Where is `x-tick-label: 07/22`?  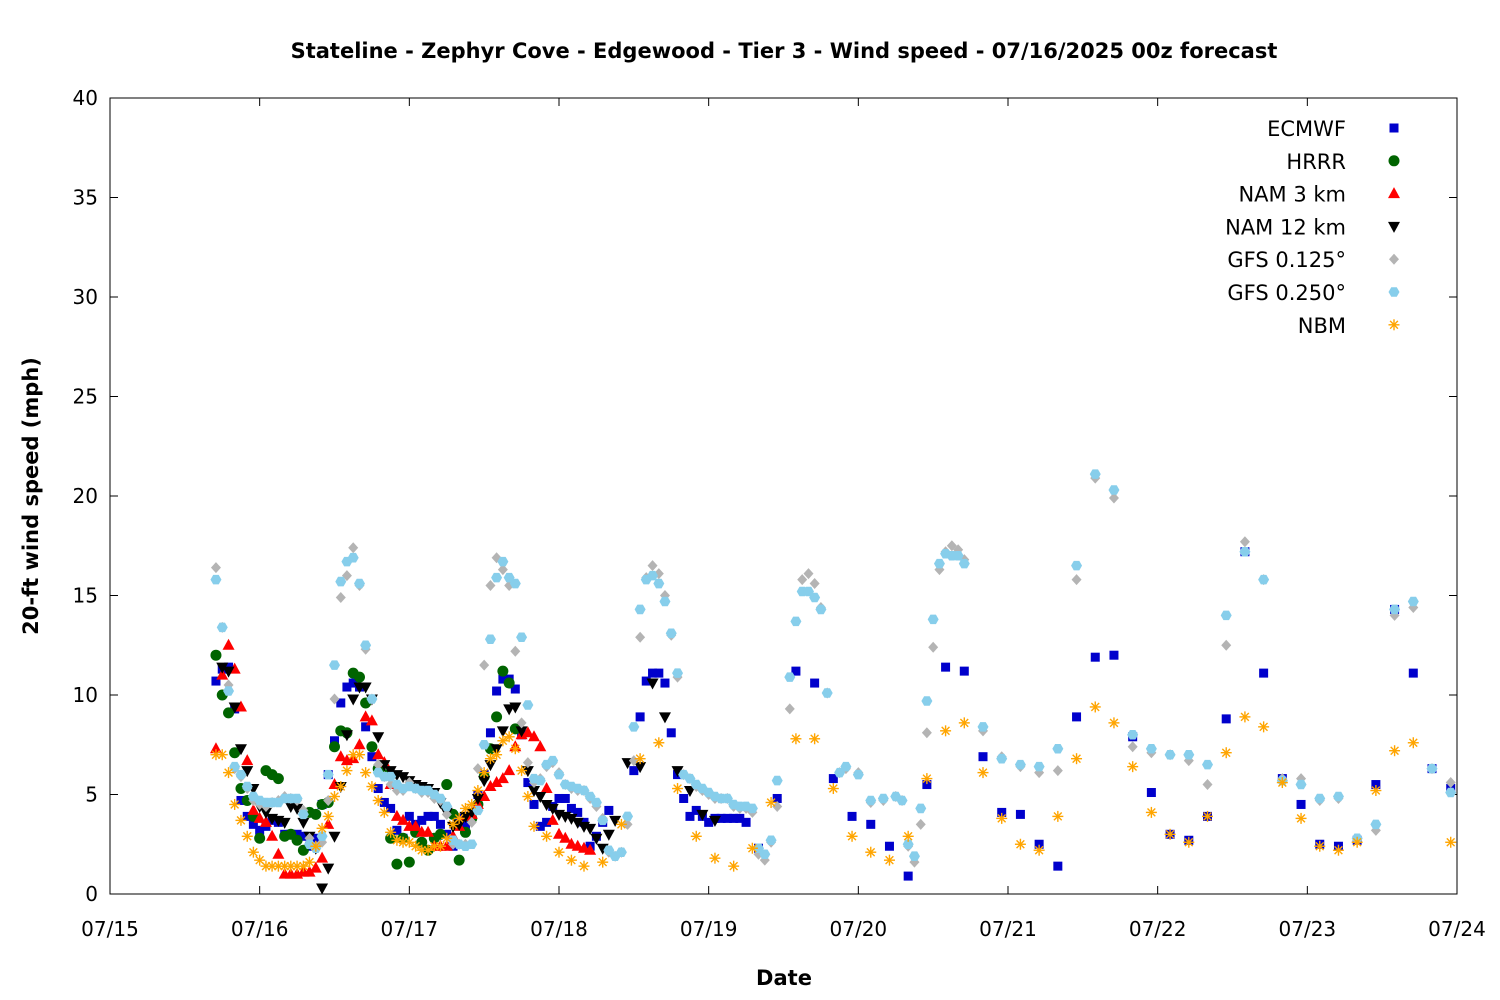
x-tick-label: 07/22 is located at coordinates (1158, 929).